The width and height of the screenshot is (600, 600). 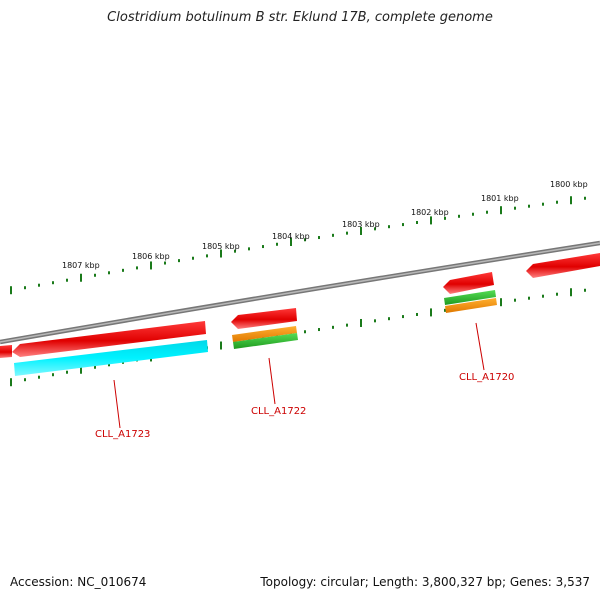 I want to click on ruler-label: 1800 kbp, so click(x=569, y=184).